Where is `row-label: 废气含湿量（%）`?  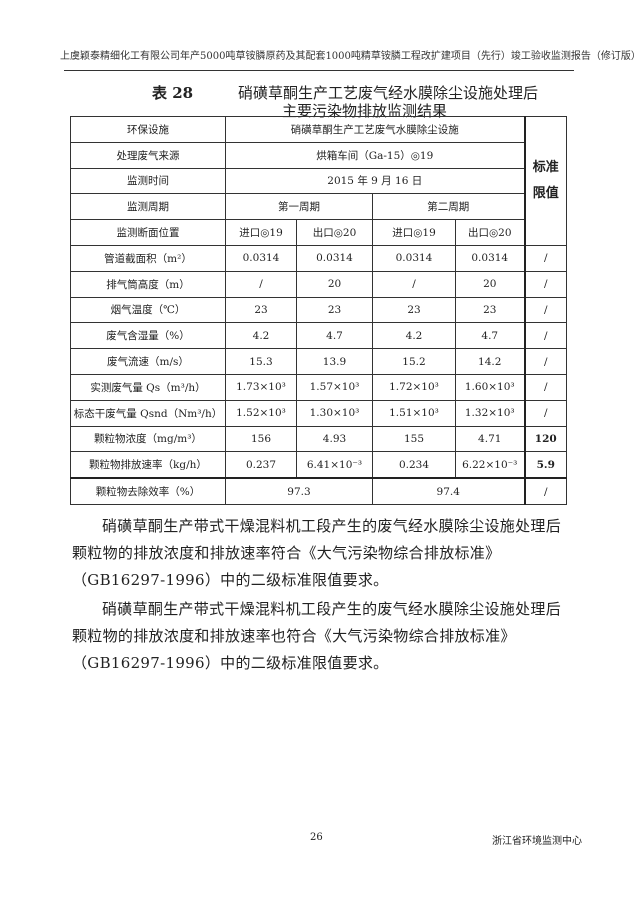 row-label: 废气含湿量（%） is located at coordinates (148, 336).